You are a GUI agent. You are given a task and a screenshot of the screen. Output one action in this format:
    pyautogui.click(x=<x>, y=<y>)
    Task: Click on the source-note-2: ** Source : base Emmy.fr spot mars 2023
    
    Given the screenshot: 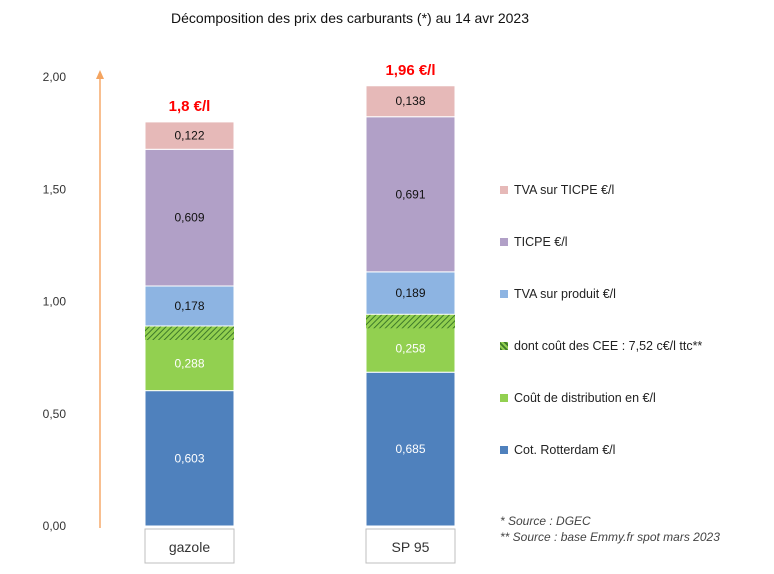 What is the action you would take?
    pyautogui.click(x=610, y=537)
    